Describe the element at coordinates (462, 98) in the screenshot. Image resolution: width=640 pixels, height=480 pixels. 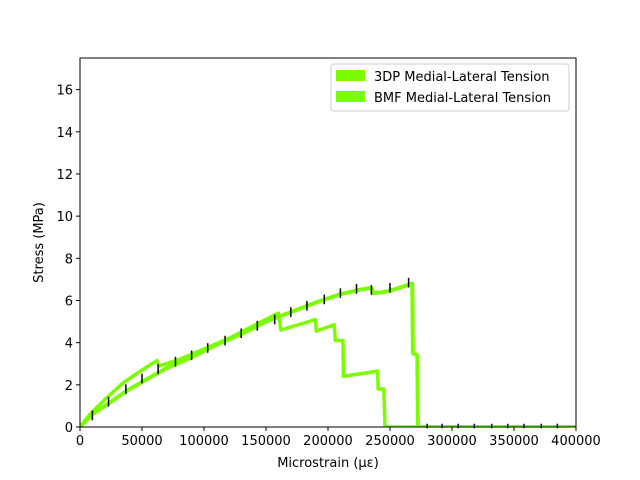
I see `legend-label-bmf: BMF Medial-Lateral Tension` at that location.